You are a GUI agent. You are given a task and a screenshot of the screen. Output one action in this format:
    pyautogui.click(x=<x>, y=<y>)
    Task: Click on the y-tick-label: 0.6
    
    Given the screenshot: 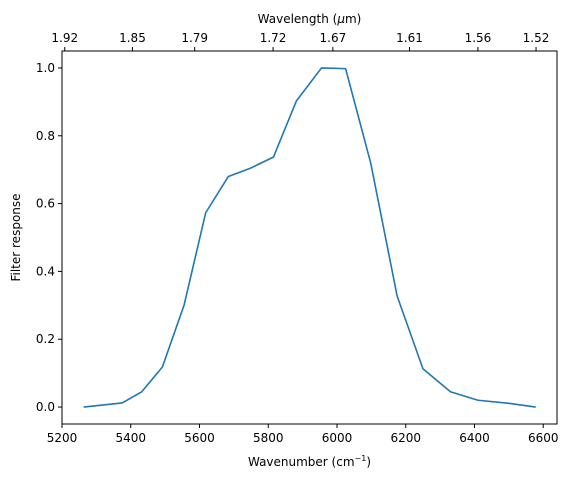 What is the action you would take?
    pyautogui.click(x=45, y=204)
    